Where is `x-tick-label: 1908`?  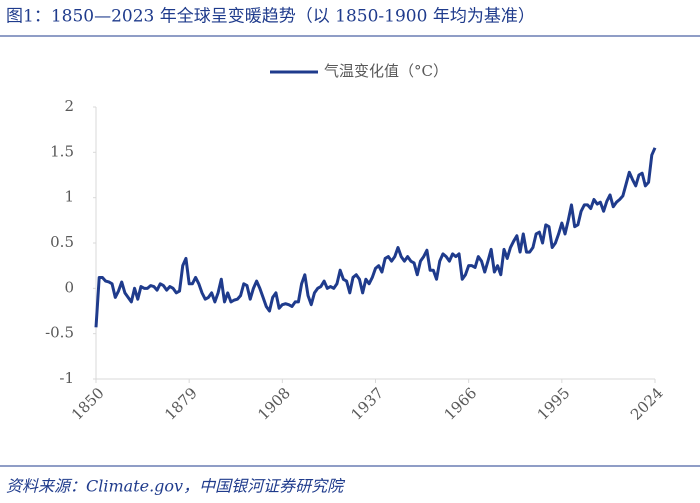
x-tick-label: 1908 is located at coordinates (274, 404).